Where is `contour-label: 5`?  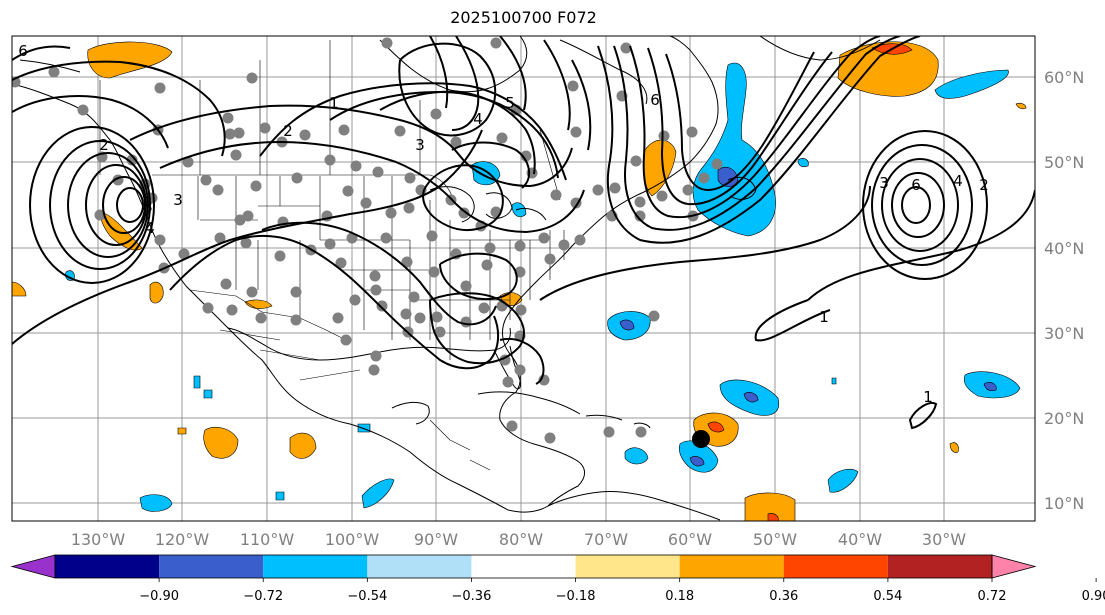 contour-label: 5 is located at coordinates (510, 103).